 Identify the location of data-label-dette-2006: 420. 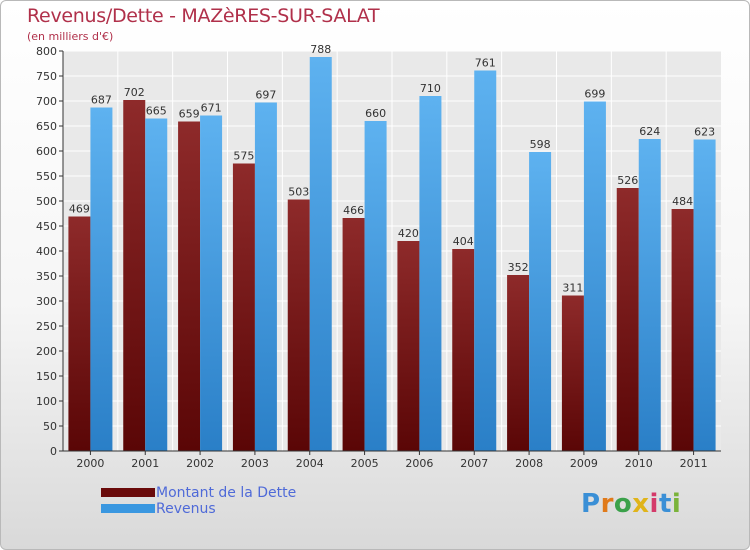
(408, 233).